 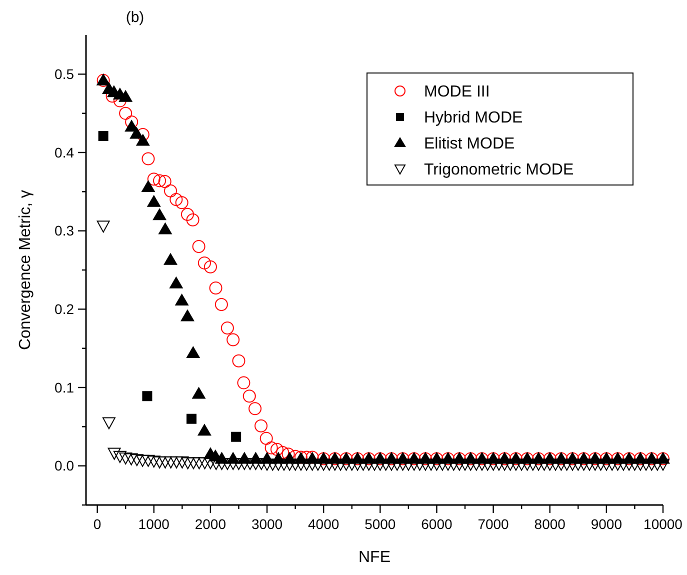 I want to click on y-tick-label: 0.1, so click(x=64, y=387).